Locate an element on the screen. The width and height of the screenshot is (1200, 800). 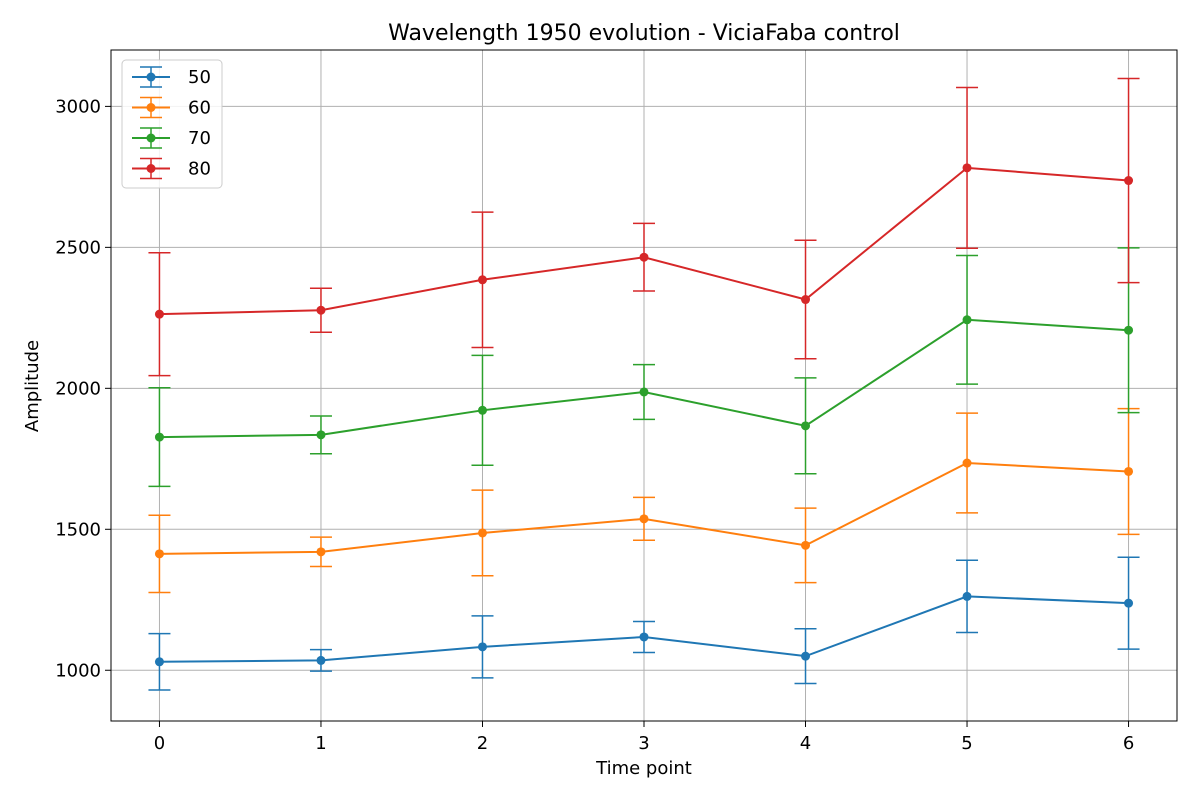
legend-entry: 80 is located at coordinates (171, 168).